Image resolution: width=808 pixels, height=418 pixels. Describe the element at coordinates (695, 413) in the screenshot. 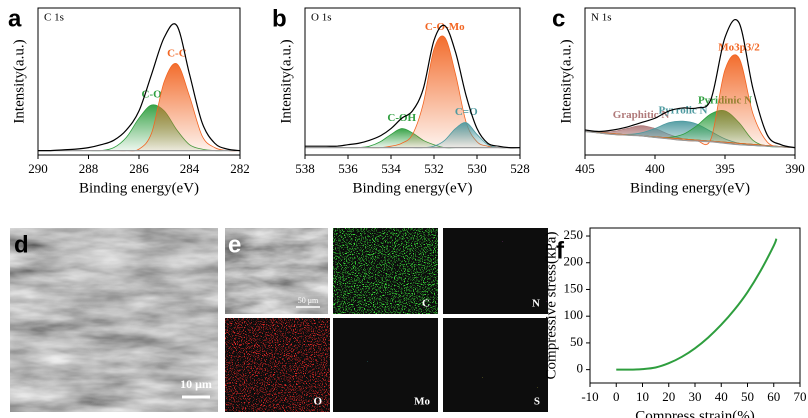

I see `x-axis-label: Compress strain(%)` at that location.